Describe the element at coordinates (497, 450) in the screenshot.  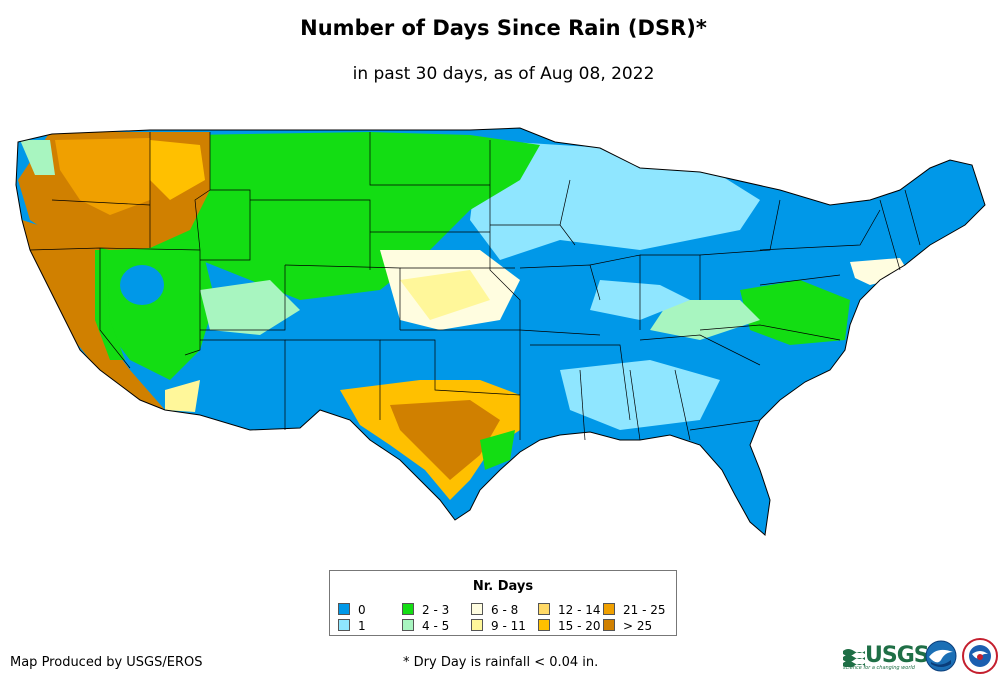
I see `region-2-3-east-texas` at that location.